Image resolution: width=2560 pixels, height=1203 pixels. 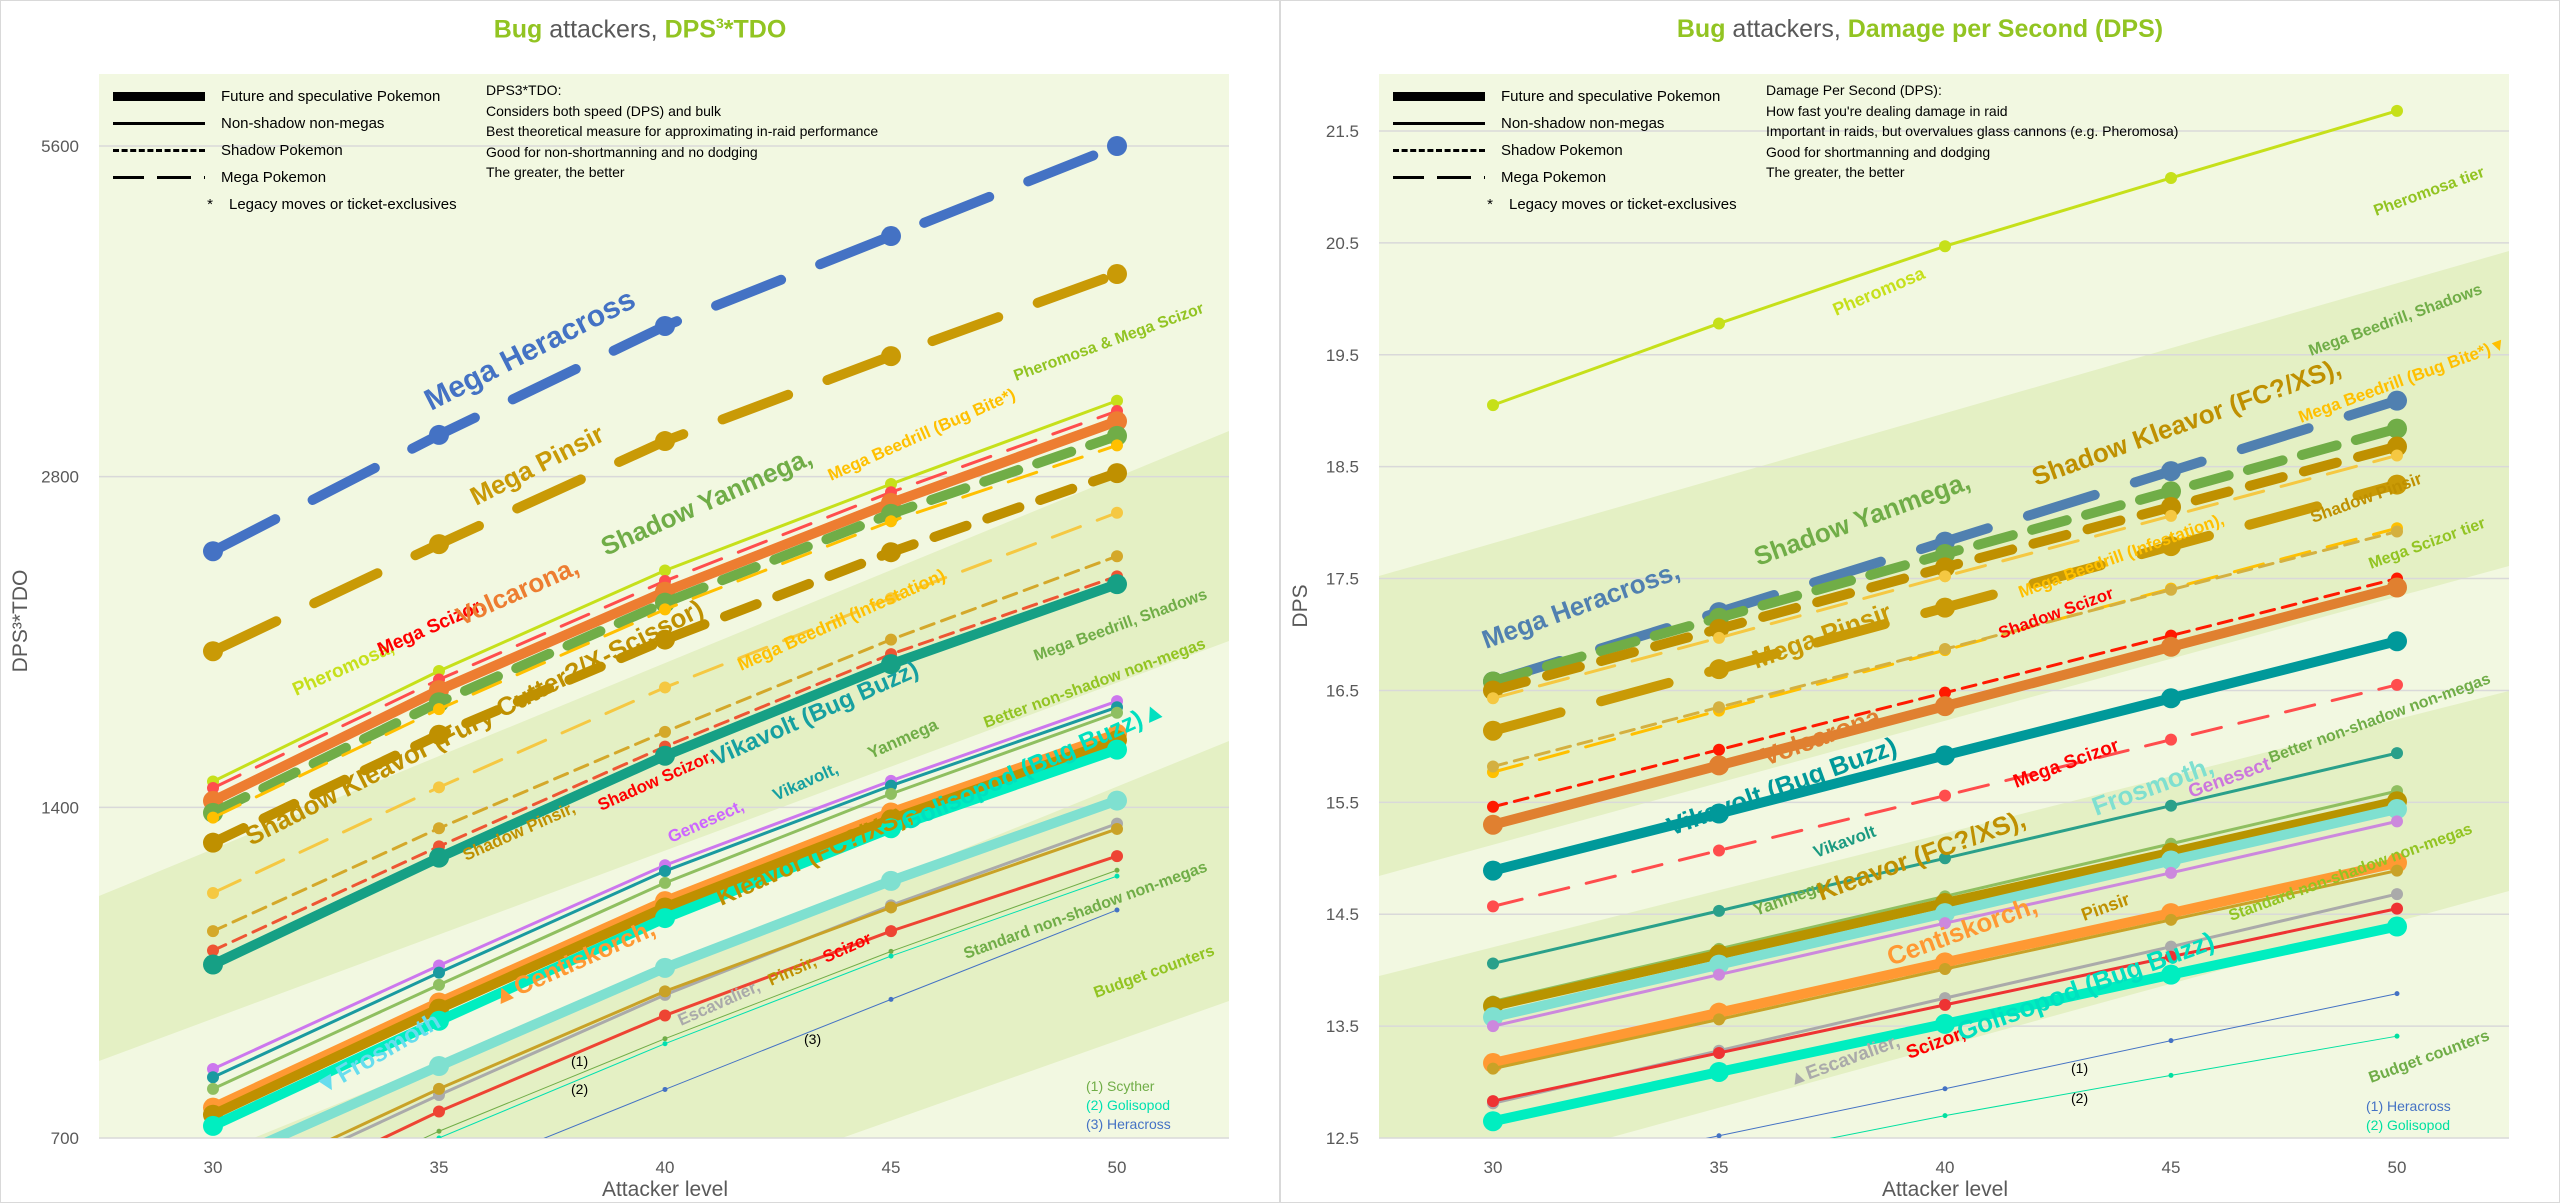 What do you see at coordinates (213, 1167) in the screenshot?
I see `x-tick-label: 30` at bounding box center [213, 1167].